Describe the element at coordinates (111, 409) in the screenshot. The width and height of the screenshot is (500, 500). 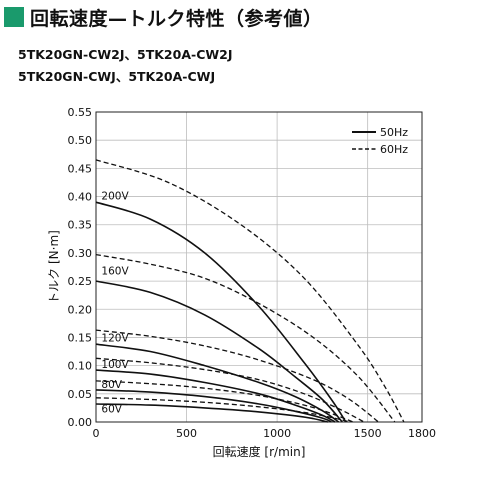
I see `voltage-label: 60V` at that location.